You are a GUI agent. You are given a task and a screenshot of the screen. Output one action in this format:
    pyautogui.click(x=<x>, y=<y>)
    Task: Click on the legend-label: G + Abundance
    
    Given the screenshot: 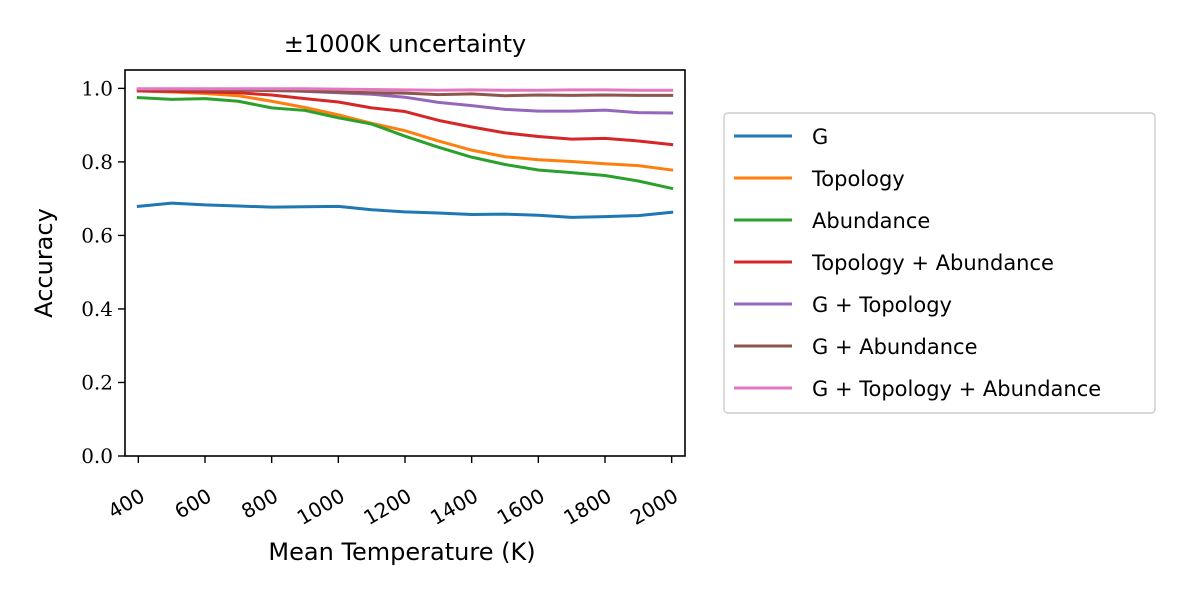 What is the action you would take?
    pyautogui.click(x=895, y=347)
    